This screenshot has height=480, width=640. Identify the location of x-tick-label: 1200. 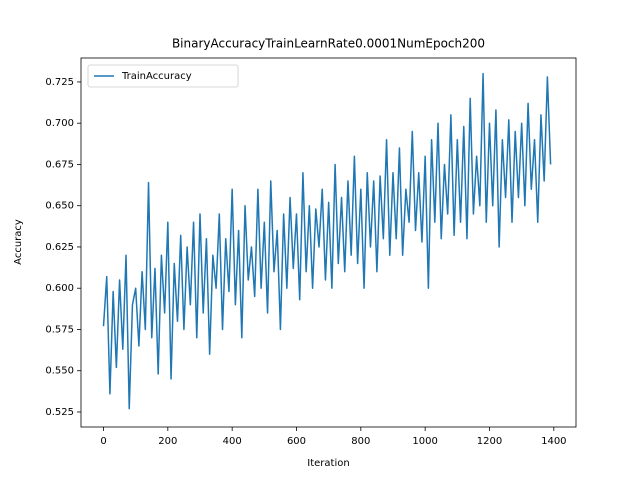
(489, 441).